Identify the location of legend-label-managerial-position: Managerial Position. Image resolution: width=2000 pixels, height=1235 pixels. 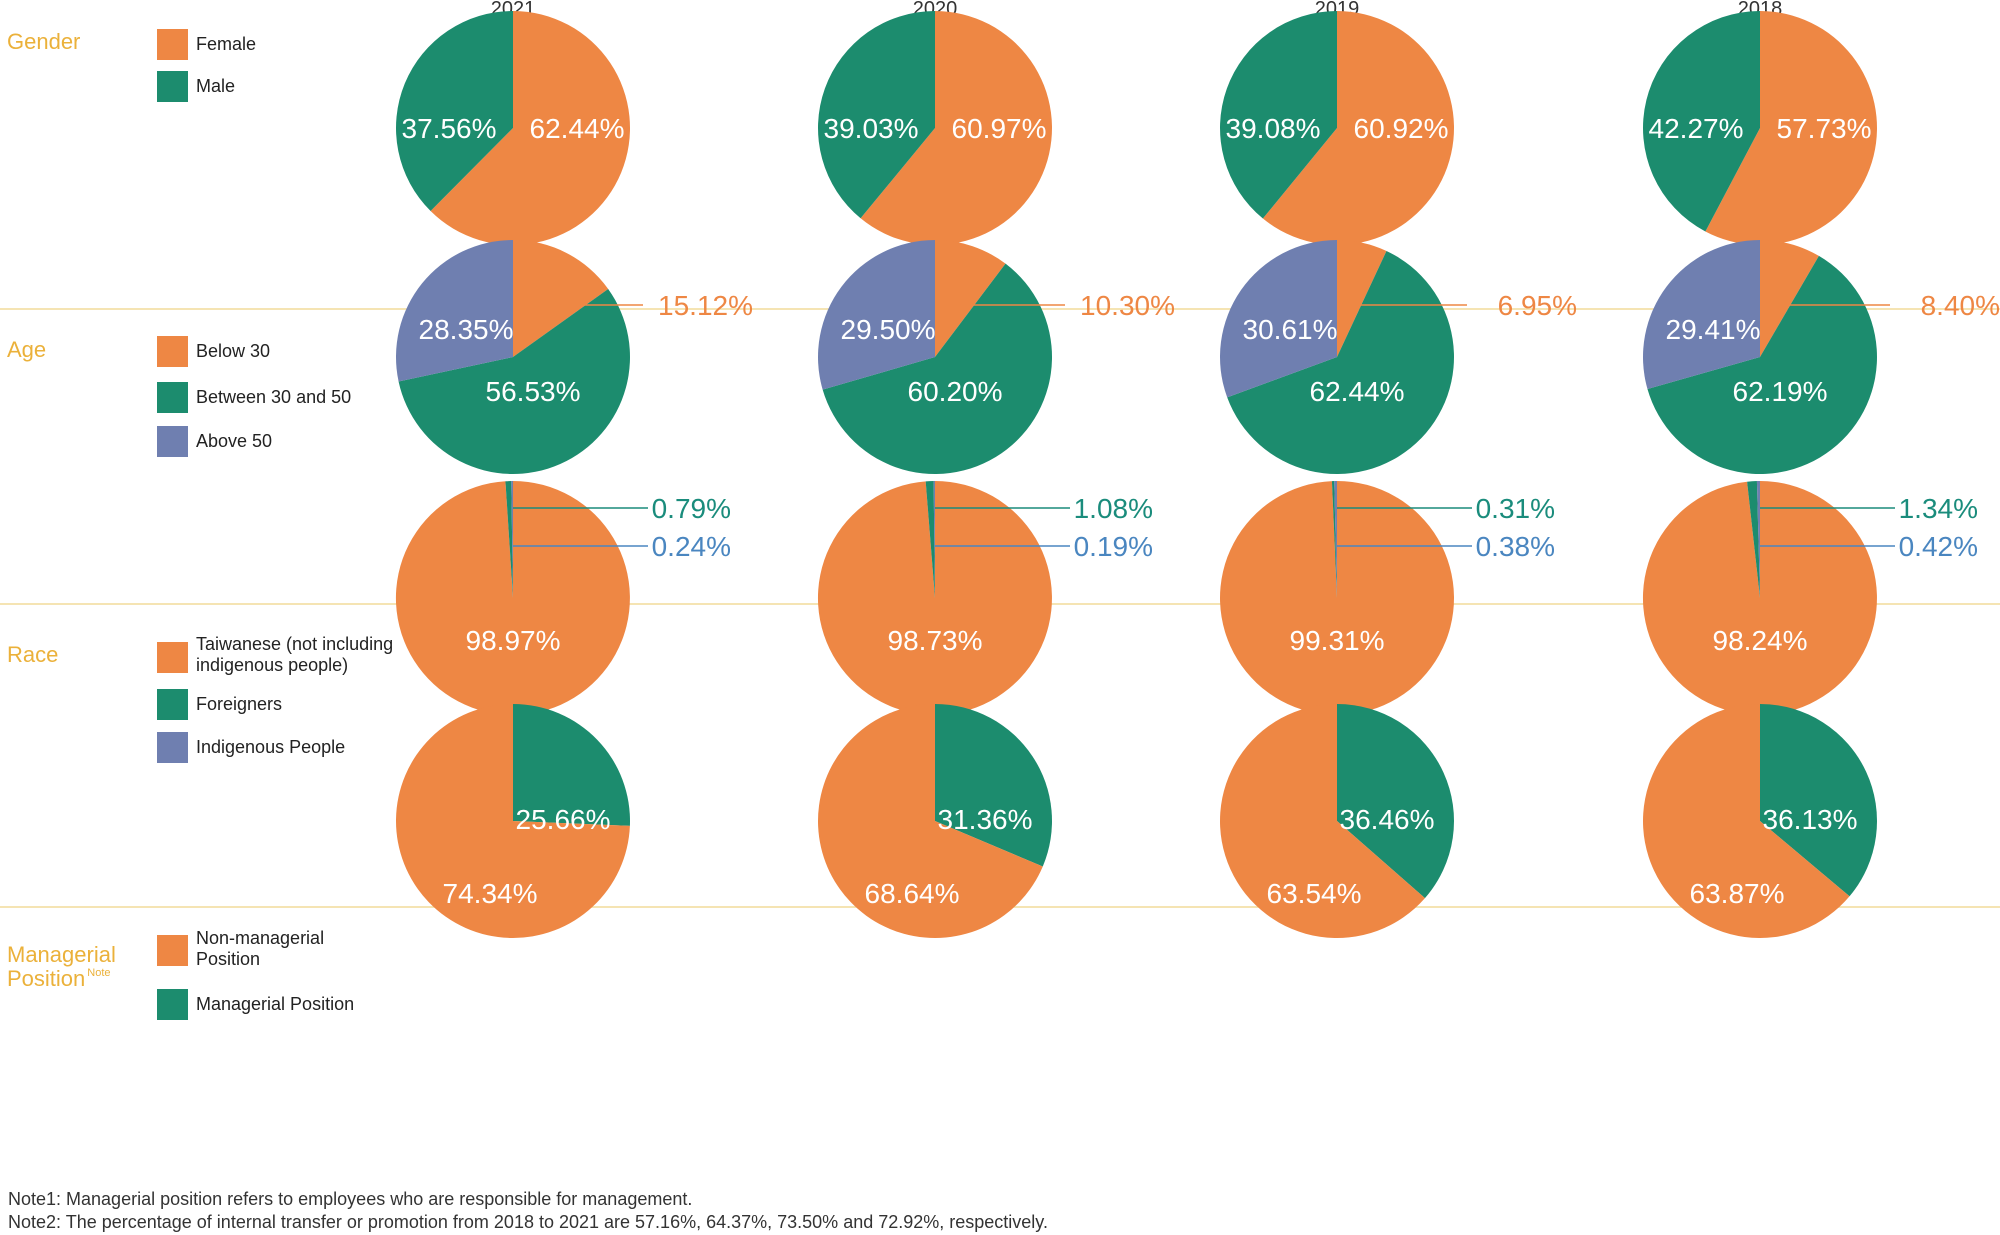
(275, 1004).